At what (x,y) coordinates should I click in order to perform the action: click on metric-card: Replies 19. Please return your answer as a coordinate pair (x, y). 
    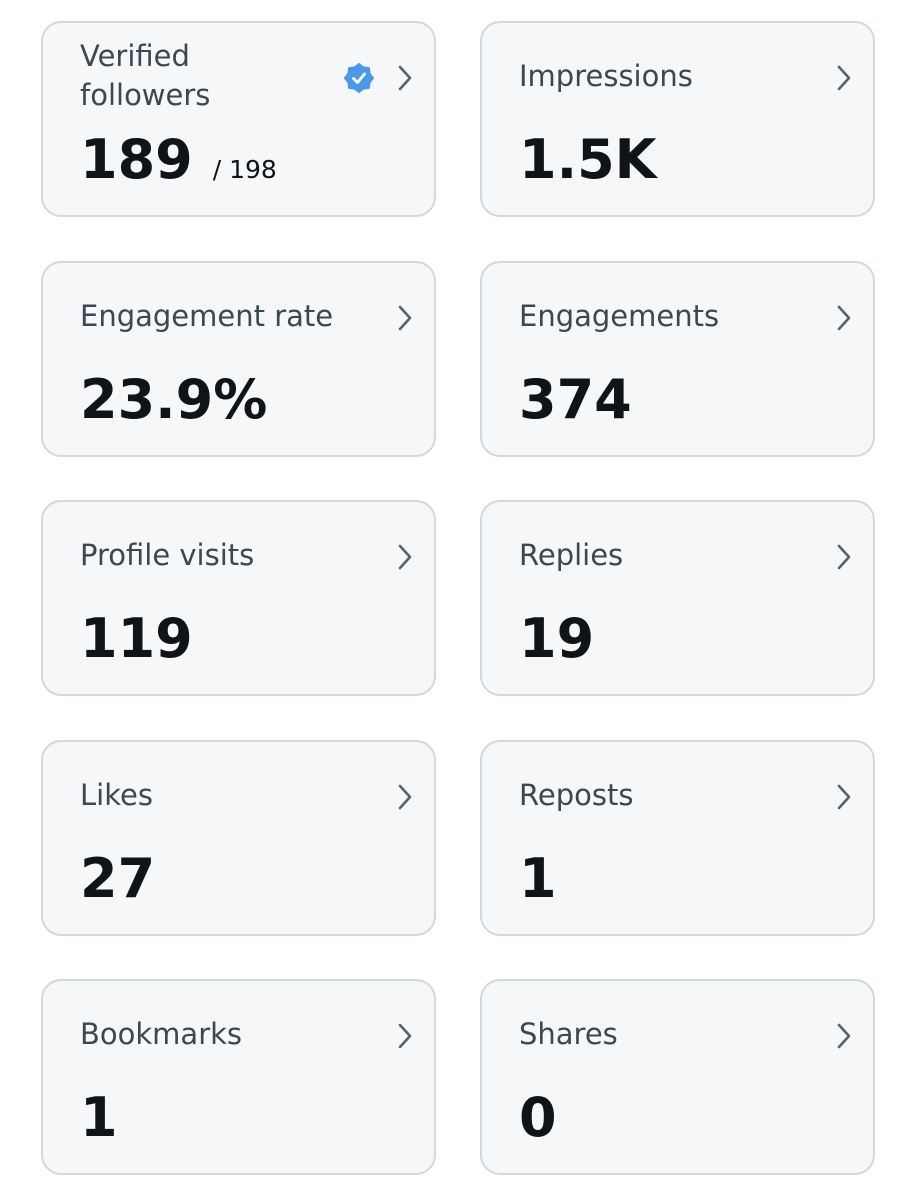
    Looking at the image, I should click on (677, 598).